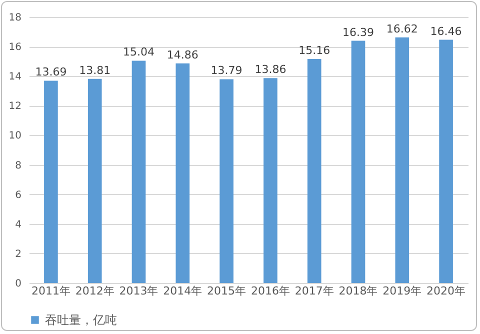 The width and height of the screenshot is (480, 334). Describe the element at coordinates (358, 32) in the screenshot. I see `data-label: 16.39` at that location.